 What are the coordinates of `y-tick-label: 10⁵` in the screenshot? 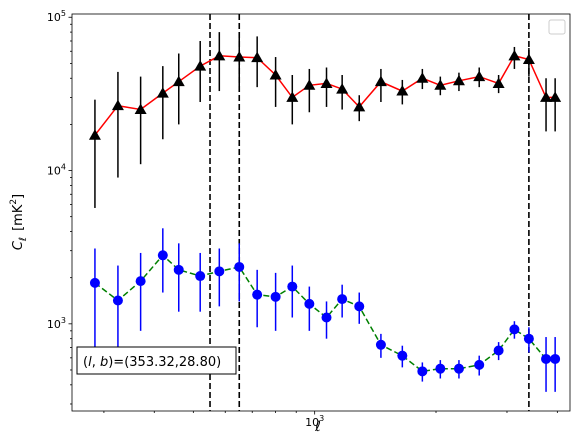 It's located at (56, 16).